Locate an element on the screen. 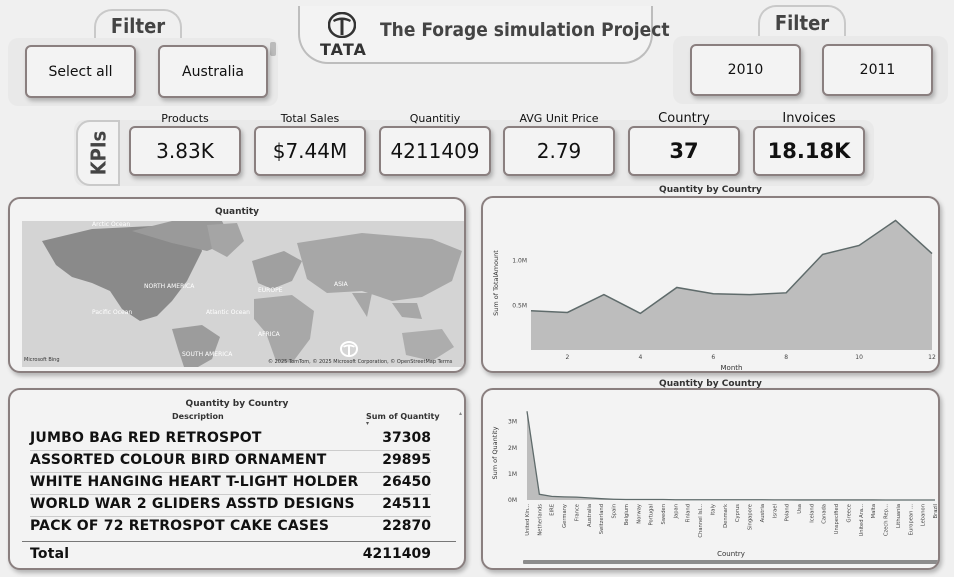  country-x-tick: Japan is located at coordinates (676, 511).